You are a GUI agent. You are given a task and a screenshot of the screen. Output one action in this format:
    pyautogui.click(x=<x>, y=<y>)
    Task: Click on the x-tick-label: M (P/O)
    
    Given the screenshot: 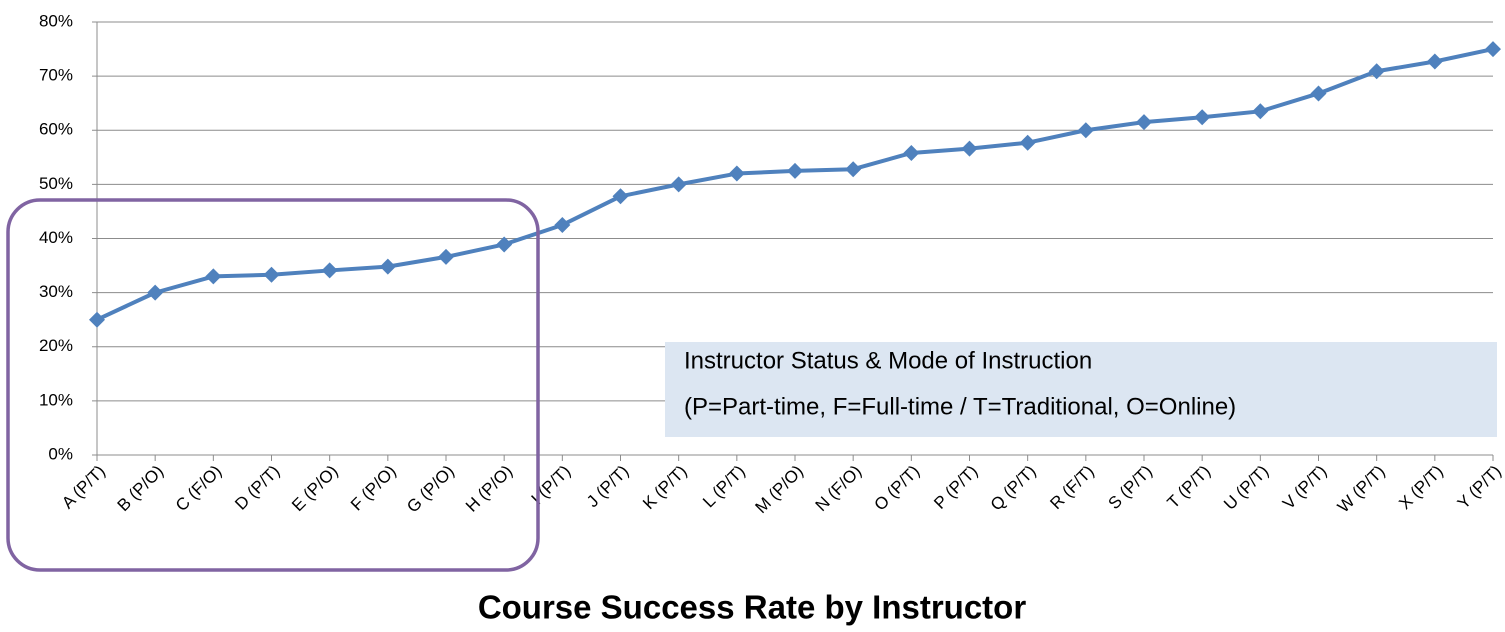 What is the action you would take?
    pyautogui.click(x=779, y=490)
    